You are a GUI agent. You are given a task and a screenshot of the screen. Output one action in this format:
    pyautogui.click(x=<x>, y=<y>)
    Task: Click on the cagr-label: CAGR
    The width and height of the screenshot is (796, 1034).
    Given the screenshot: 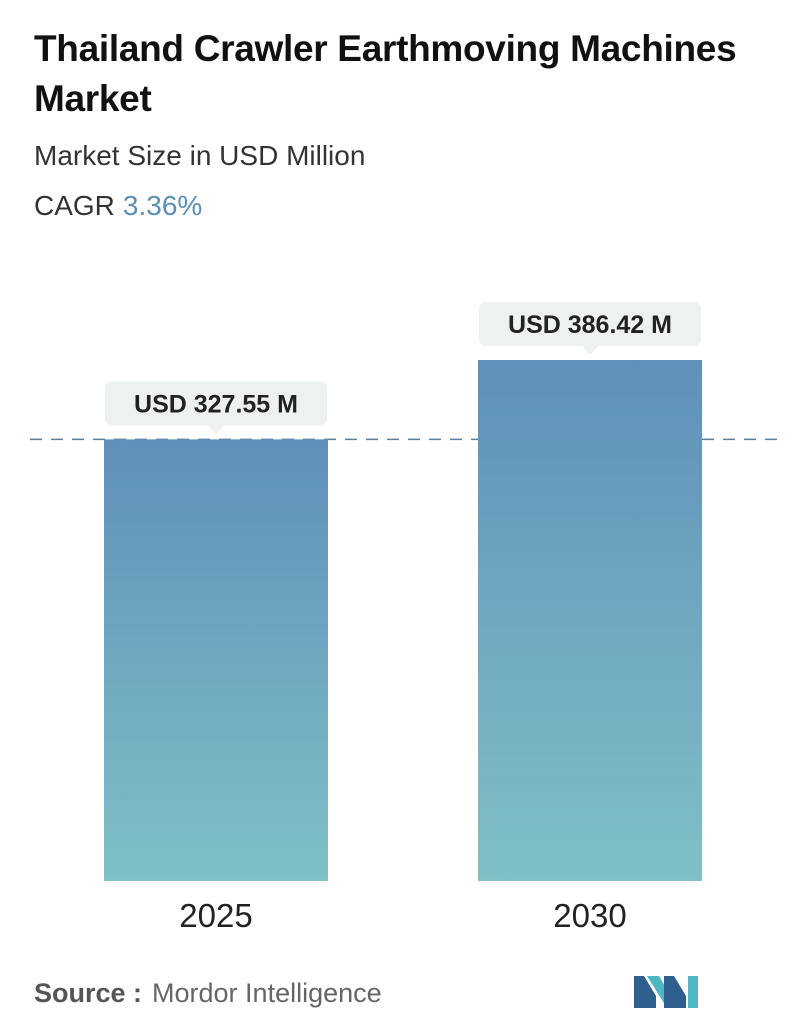 What is the action you would take?
    pyautogui.click(x=74, y=205)
    